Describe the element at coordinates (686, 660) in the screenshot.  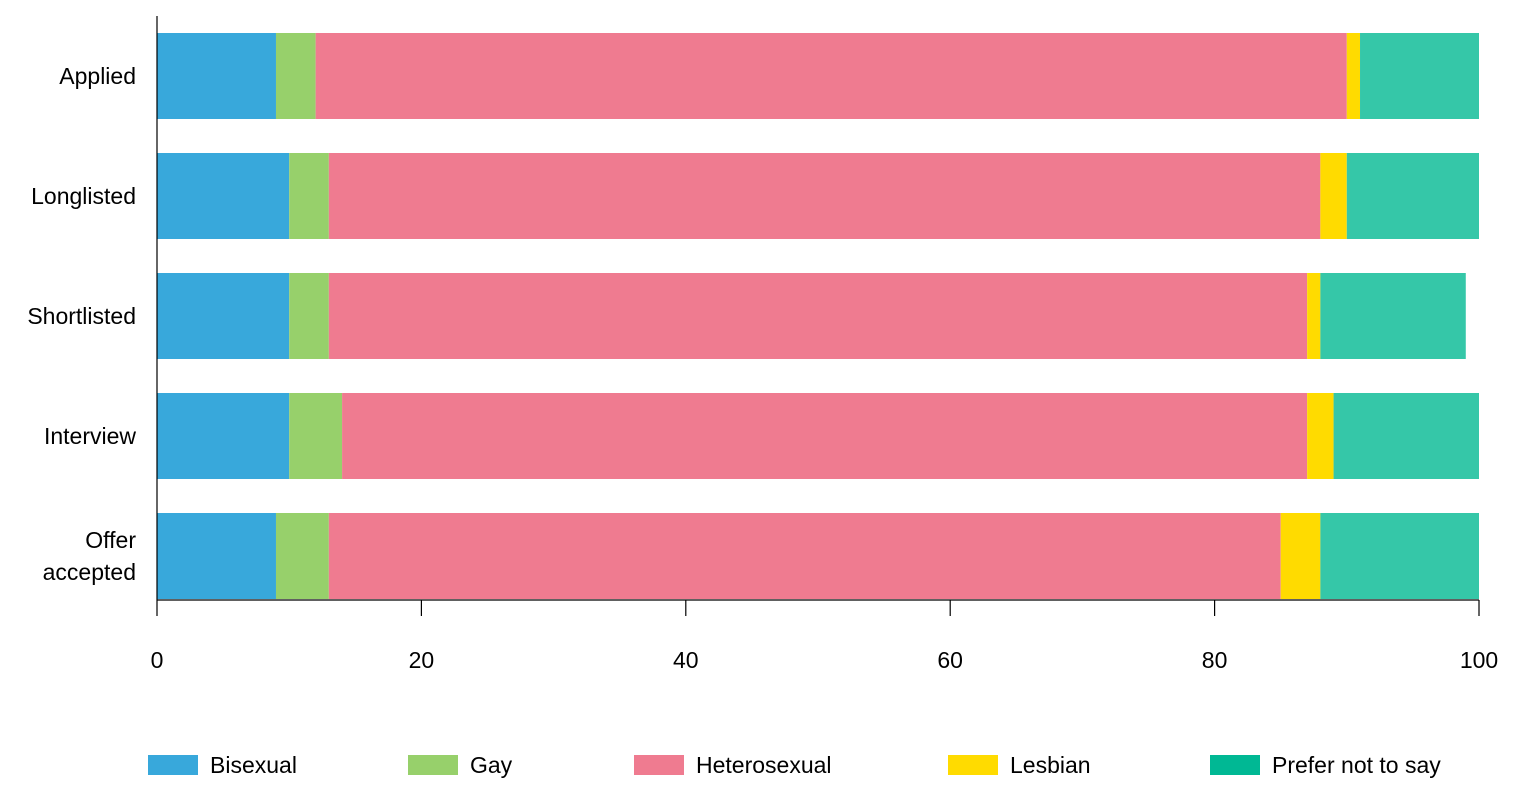
I see `x-tick-label: 40` at that location.